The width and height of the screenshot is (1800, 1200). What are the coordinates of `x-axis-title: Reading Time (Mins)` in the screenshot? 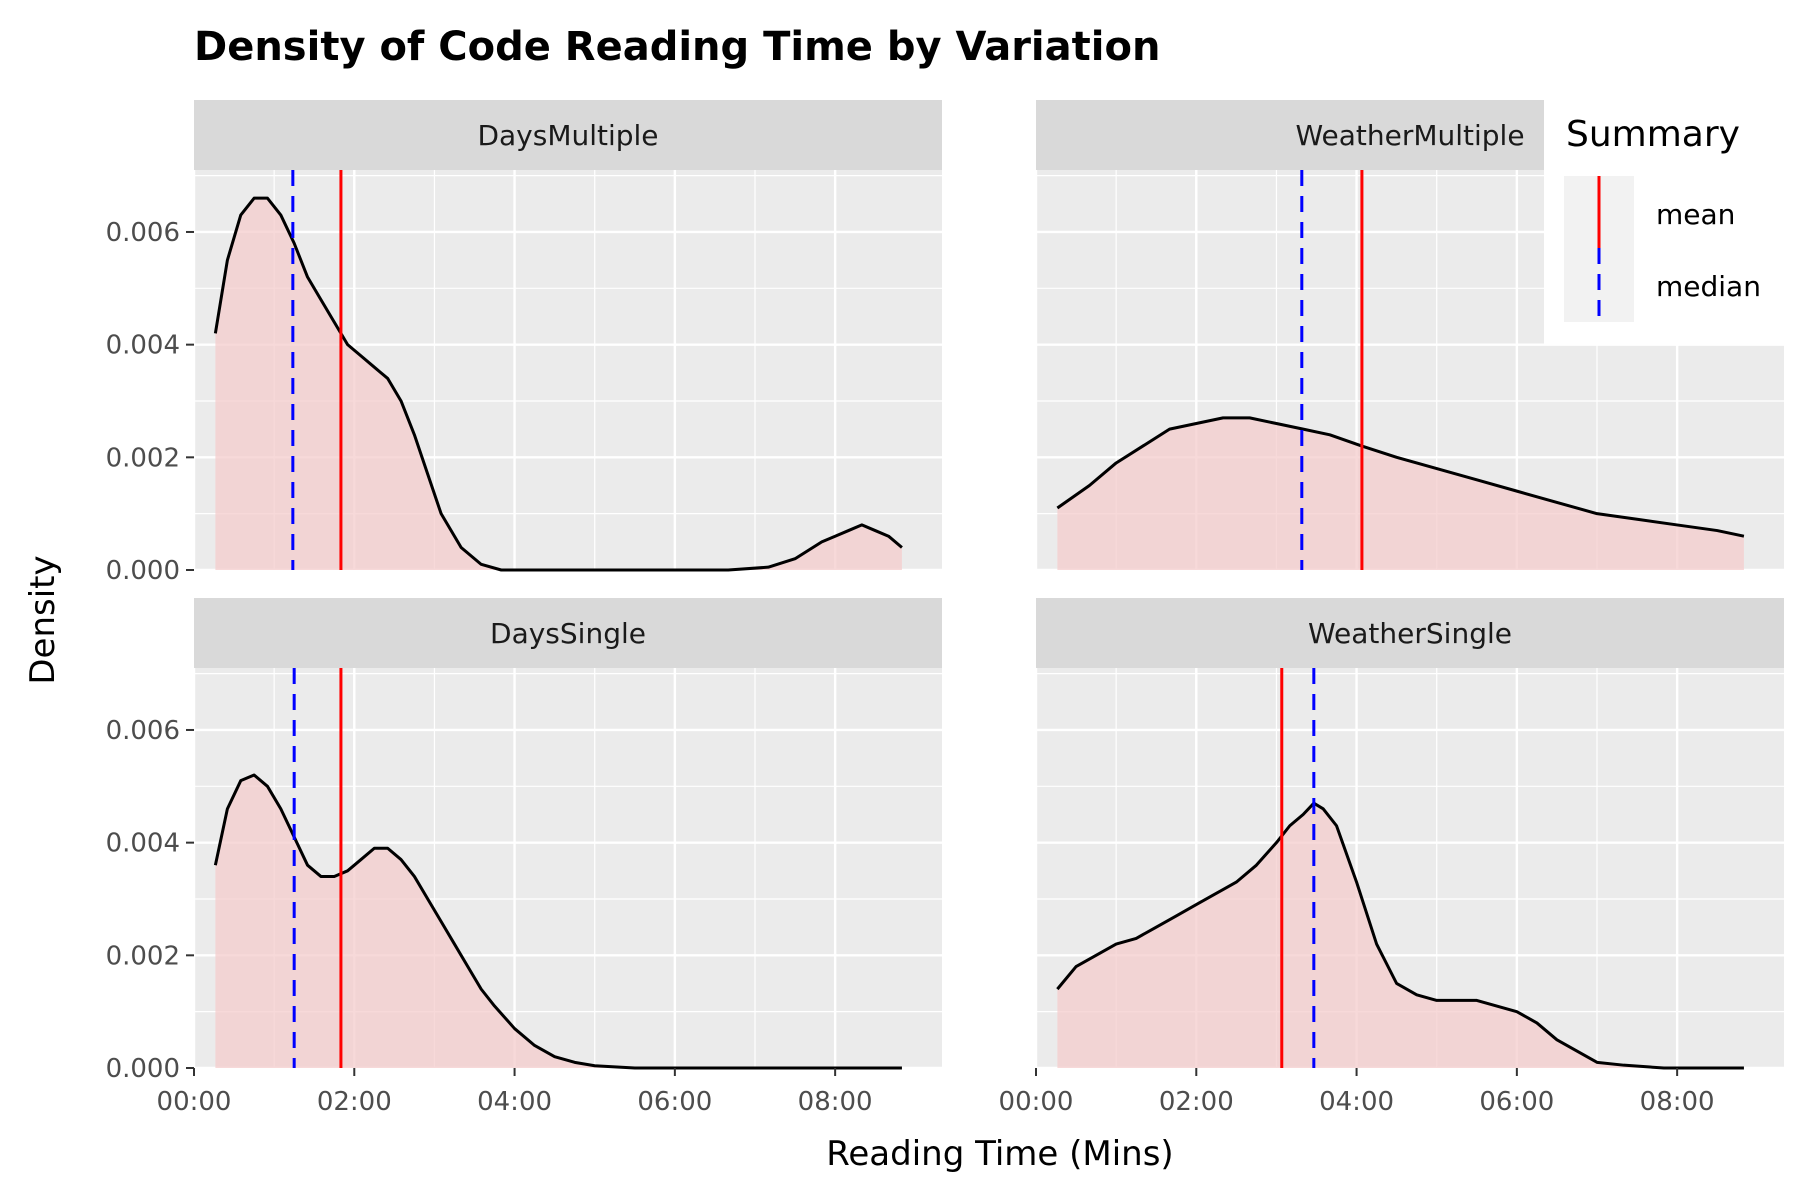 It's located at (999, 1154).